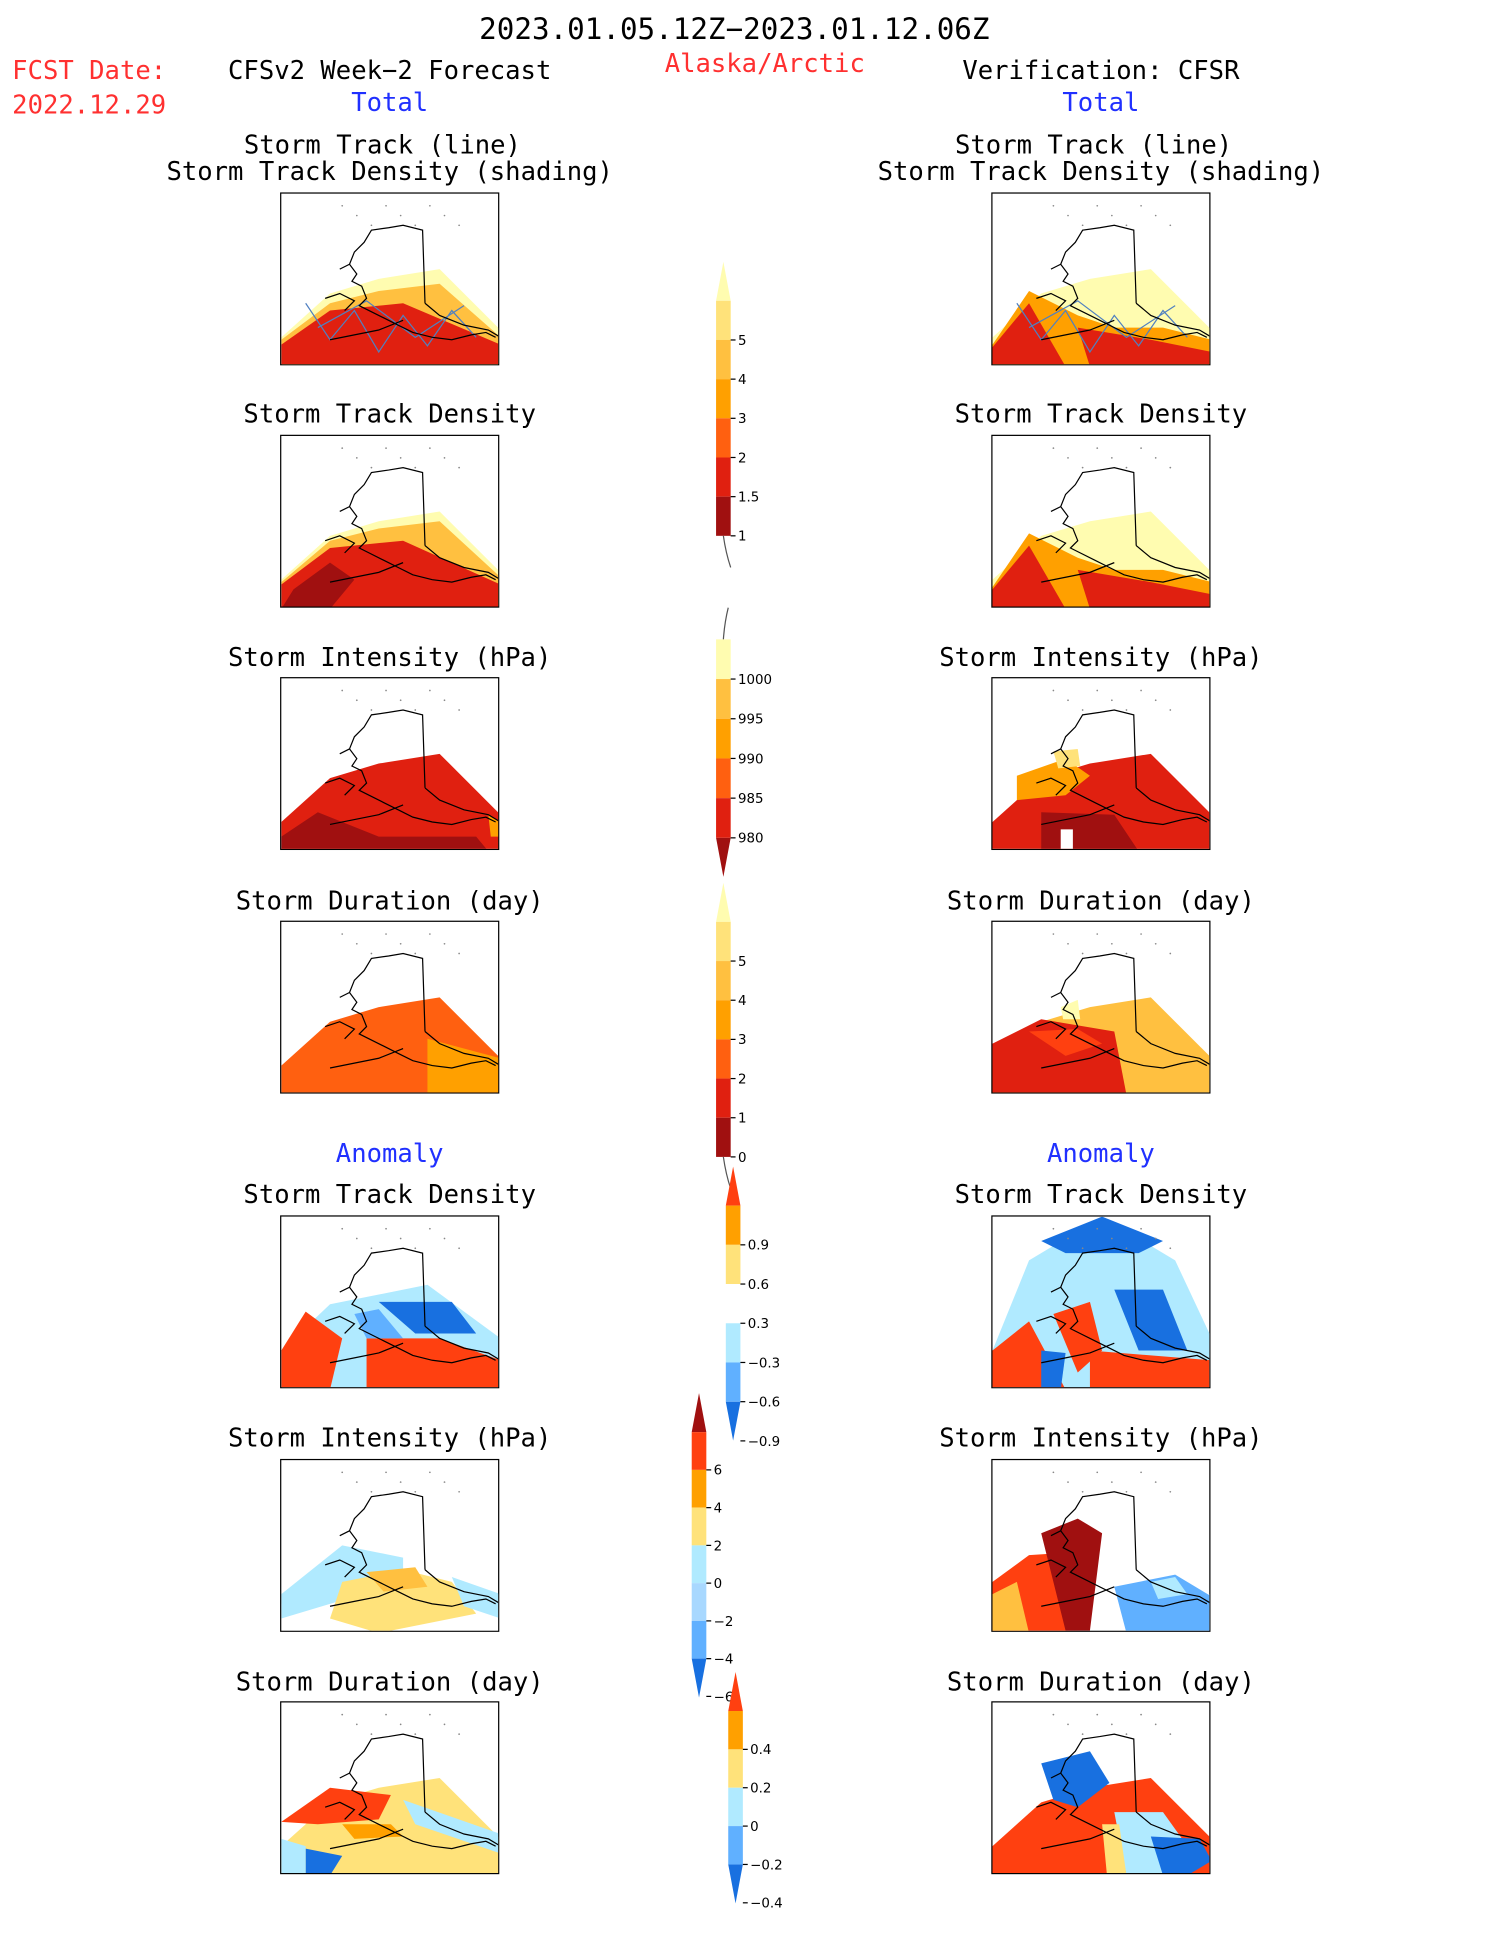  Describe the element at coordinates (390, 521) in the screenshot. I see `map-left-density` at that location.